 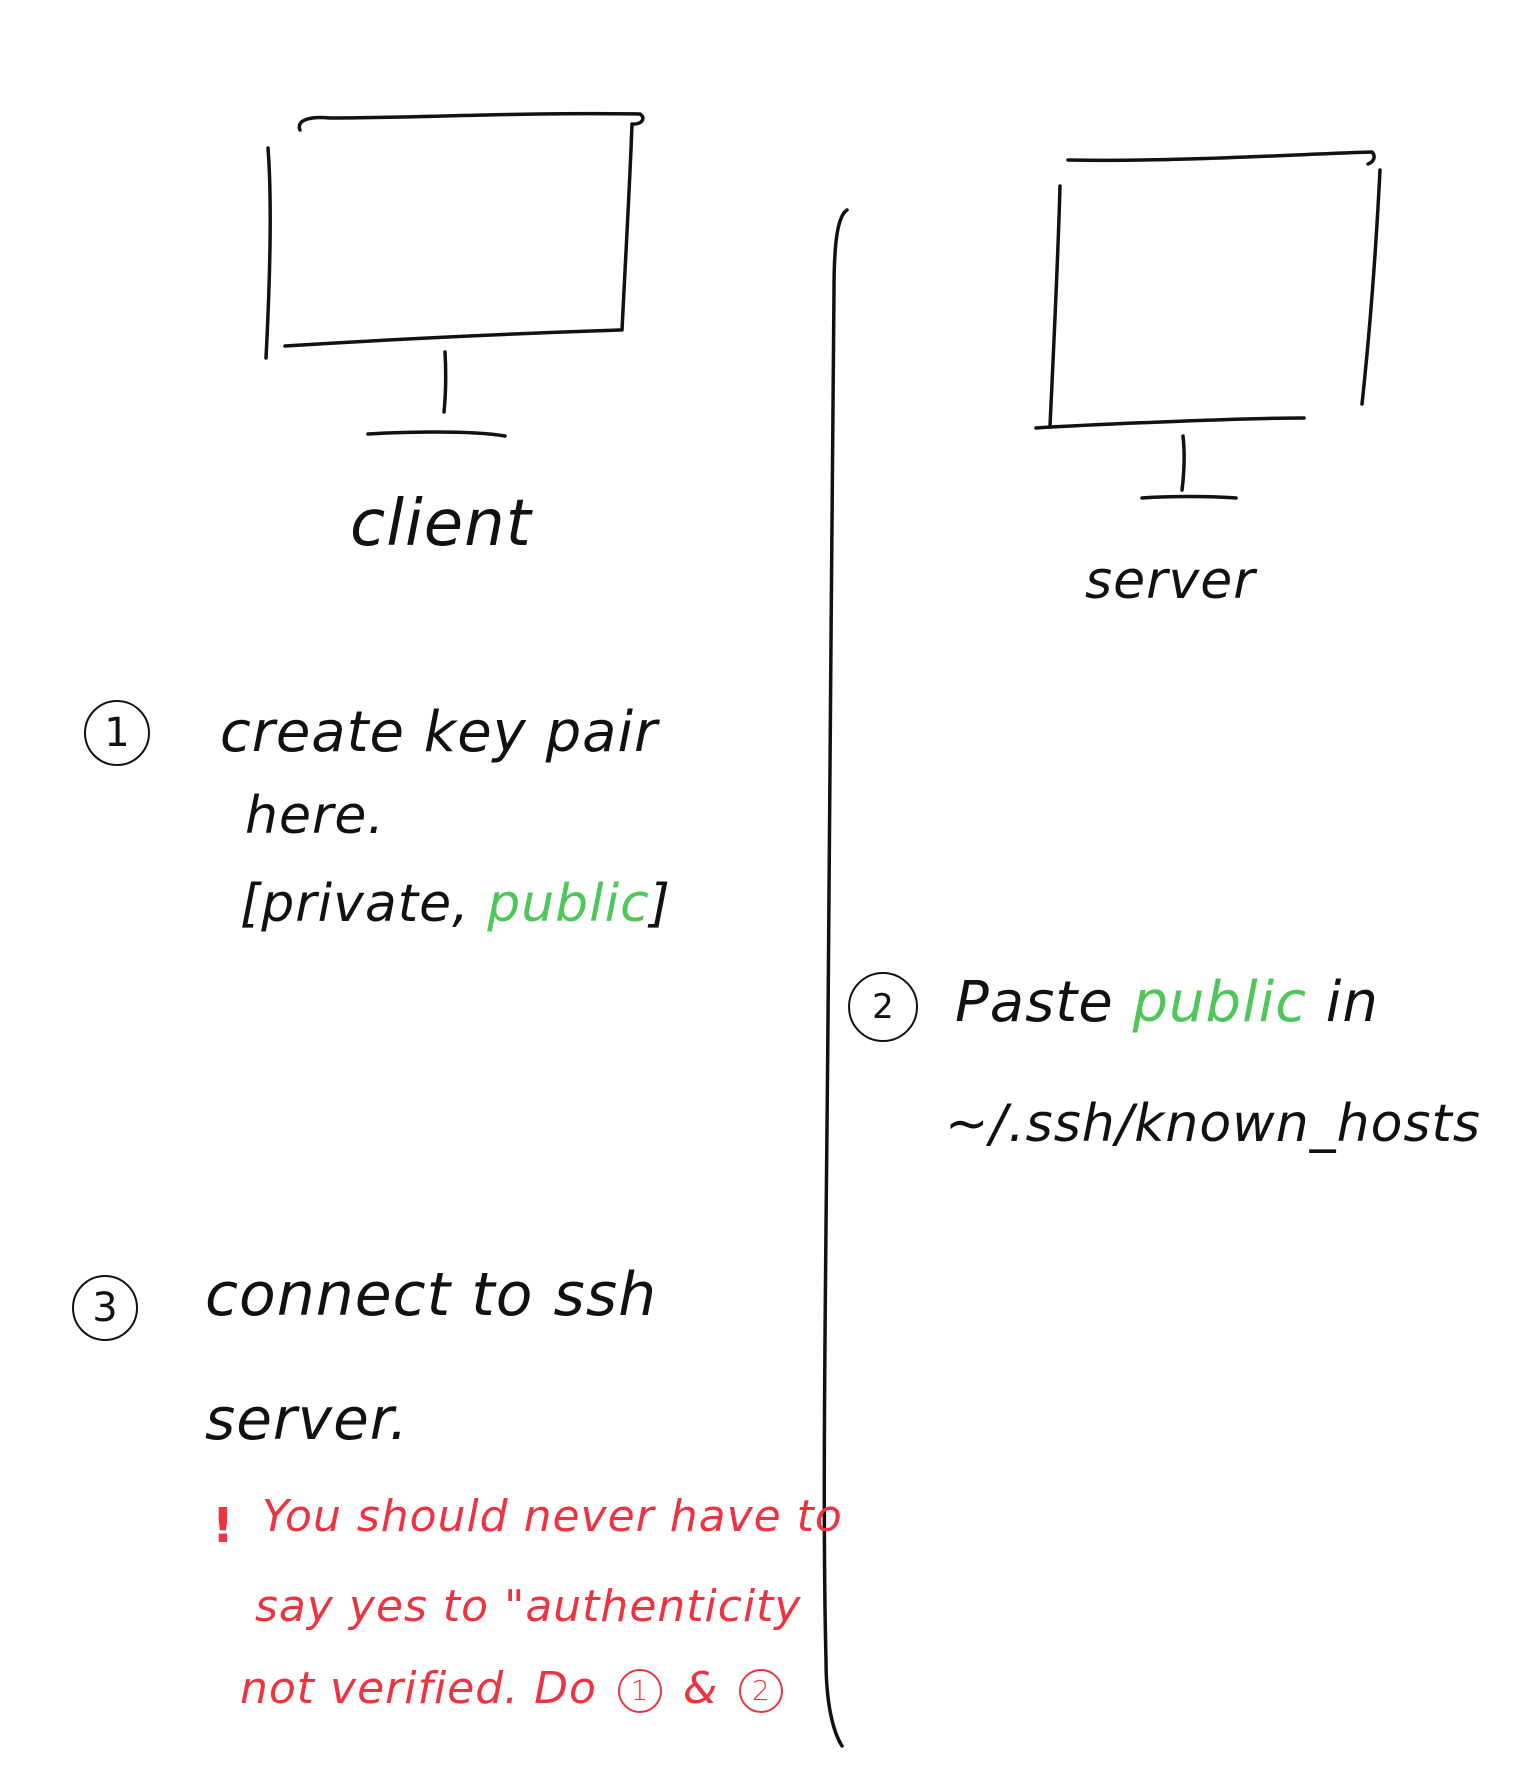 What do you see at coordinates (639, 1691) in the screenshot?
I see `step-ref-1: 1` at bounding box center [639, 1691].